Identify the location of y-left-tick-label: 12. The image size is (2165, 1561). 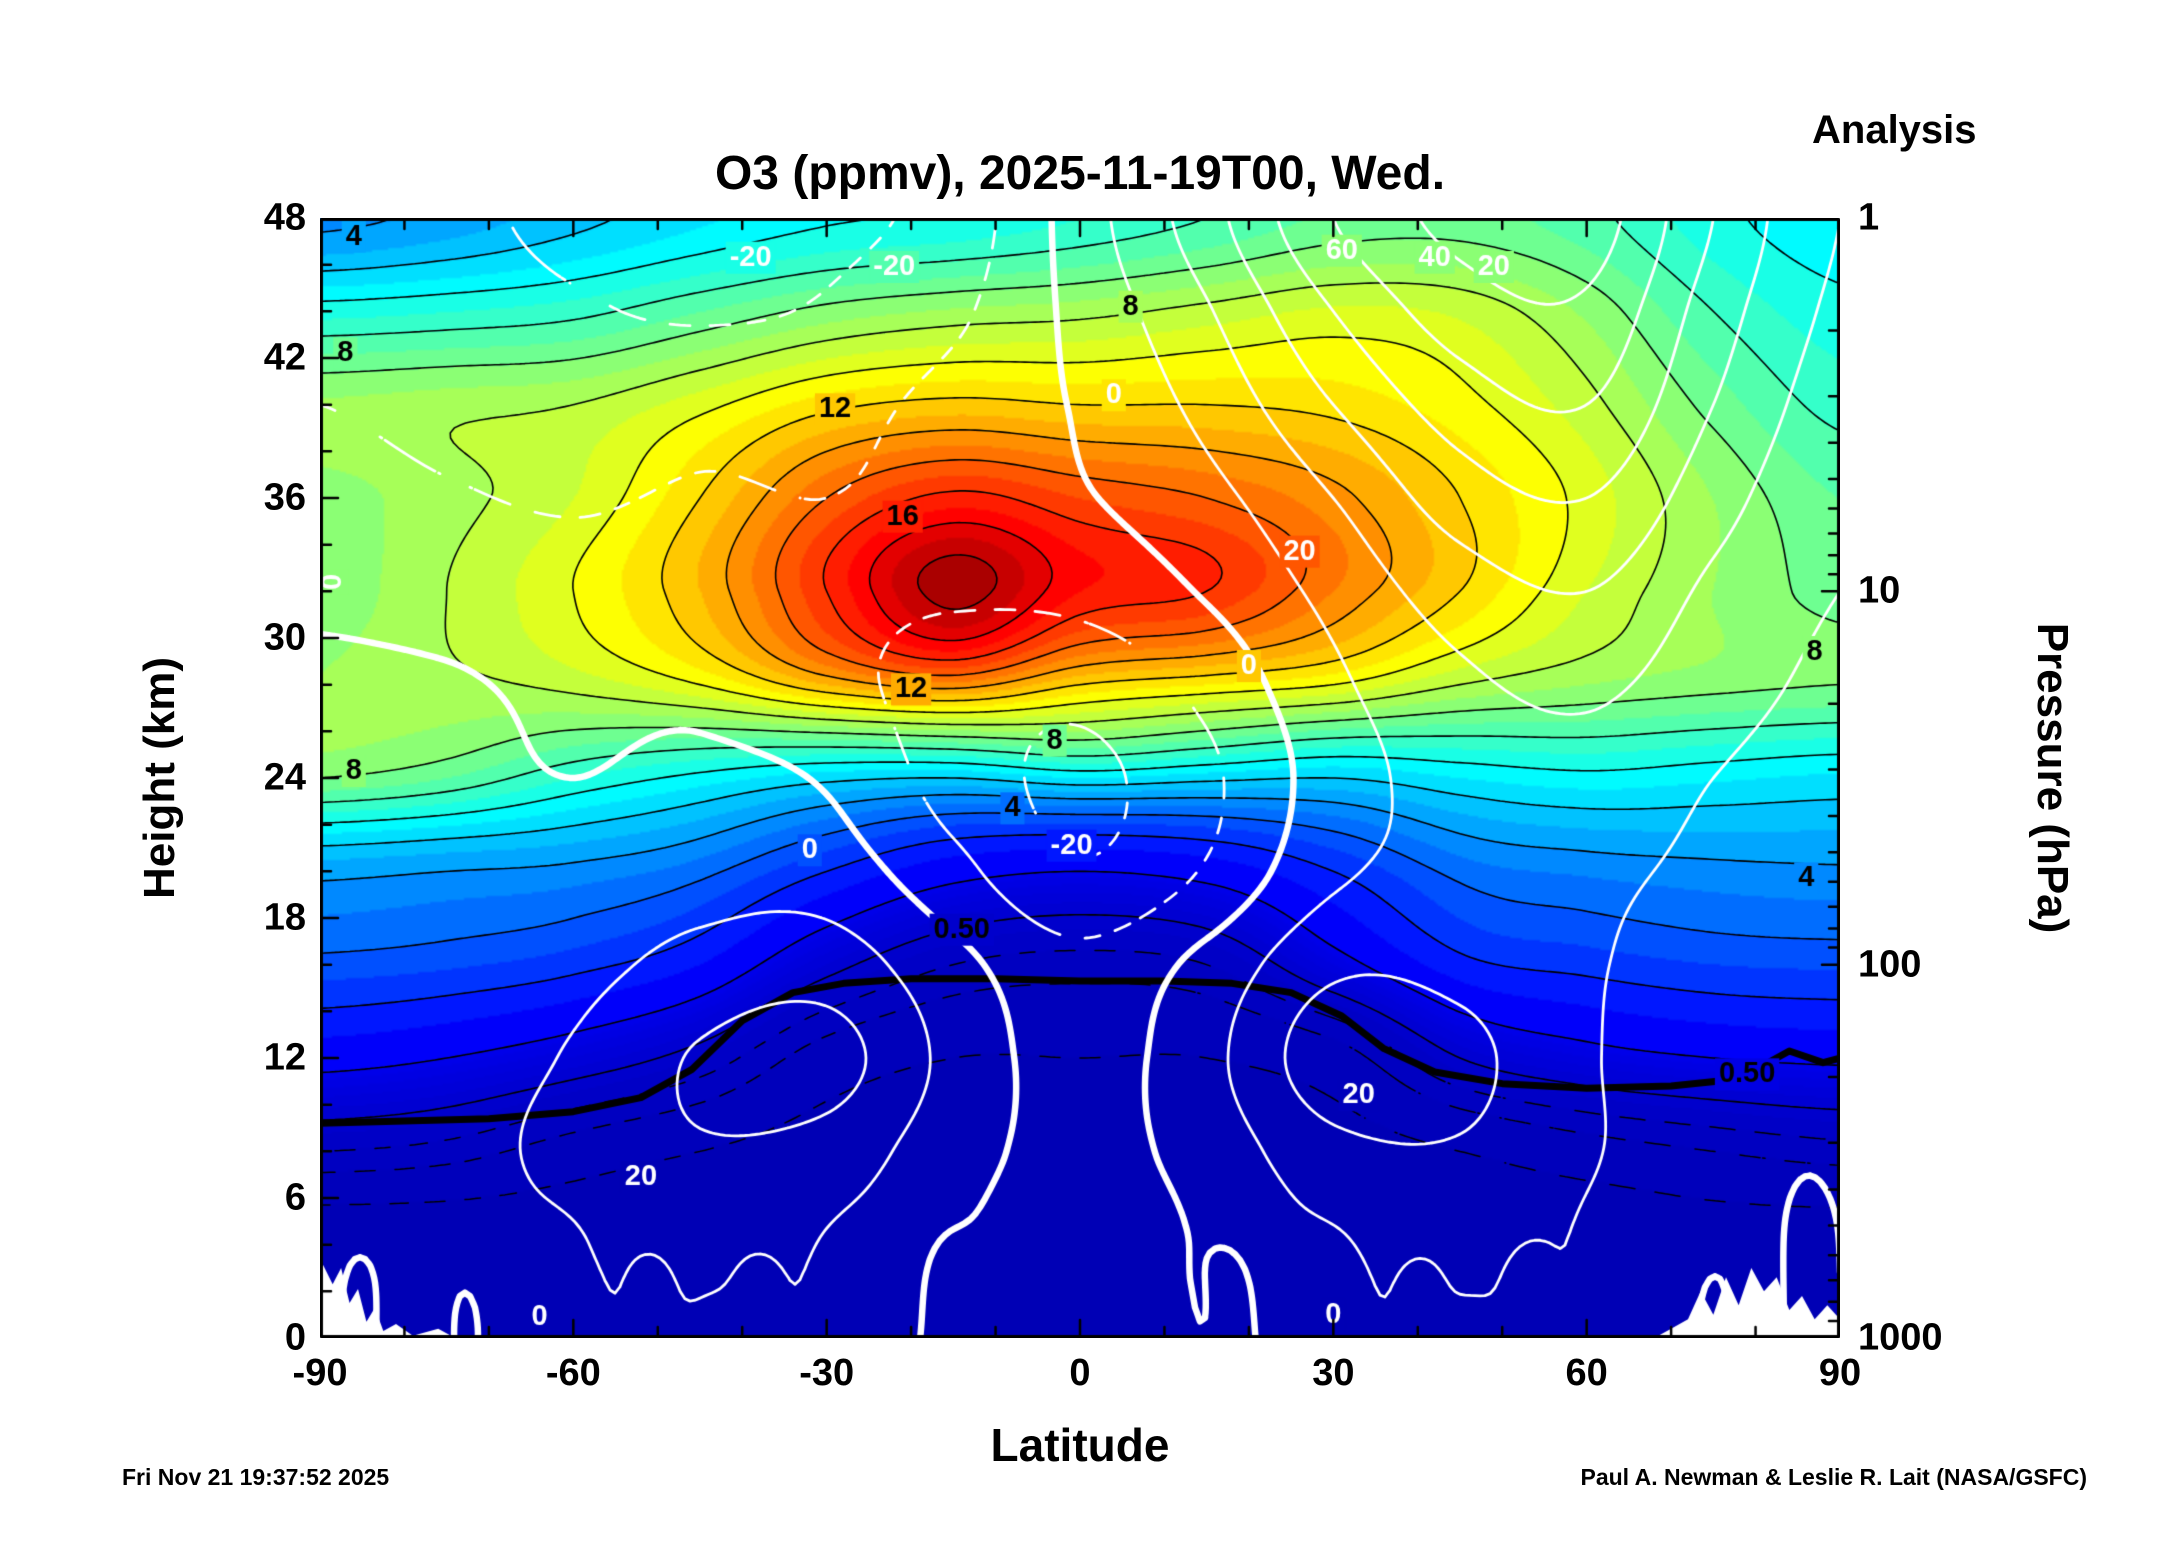
(284, 1057).